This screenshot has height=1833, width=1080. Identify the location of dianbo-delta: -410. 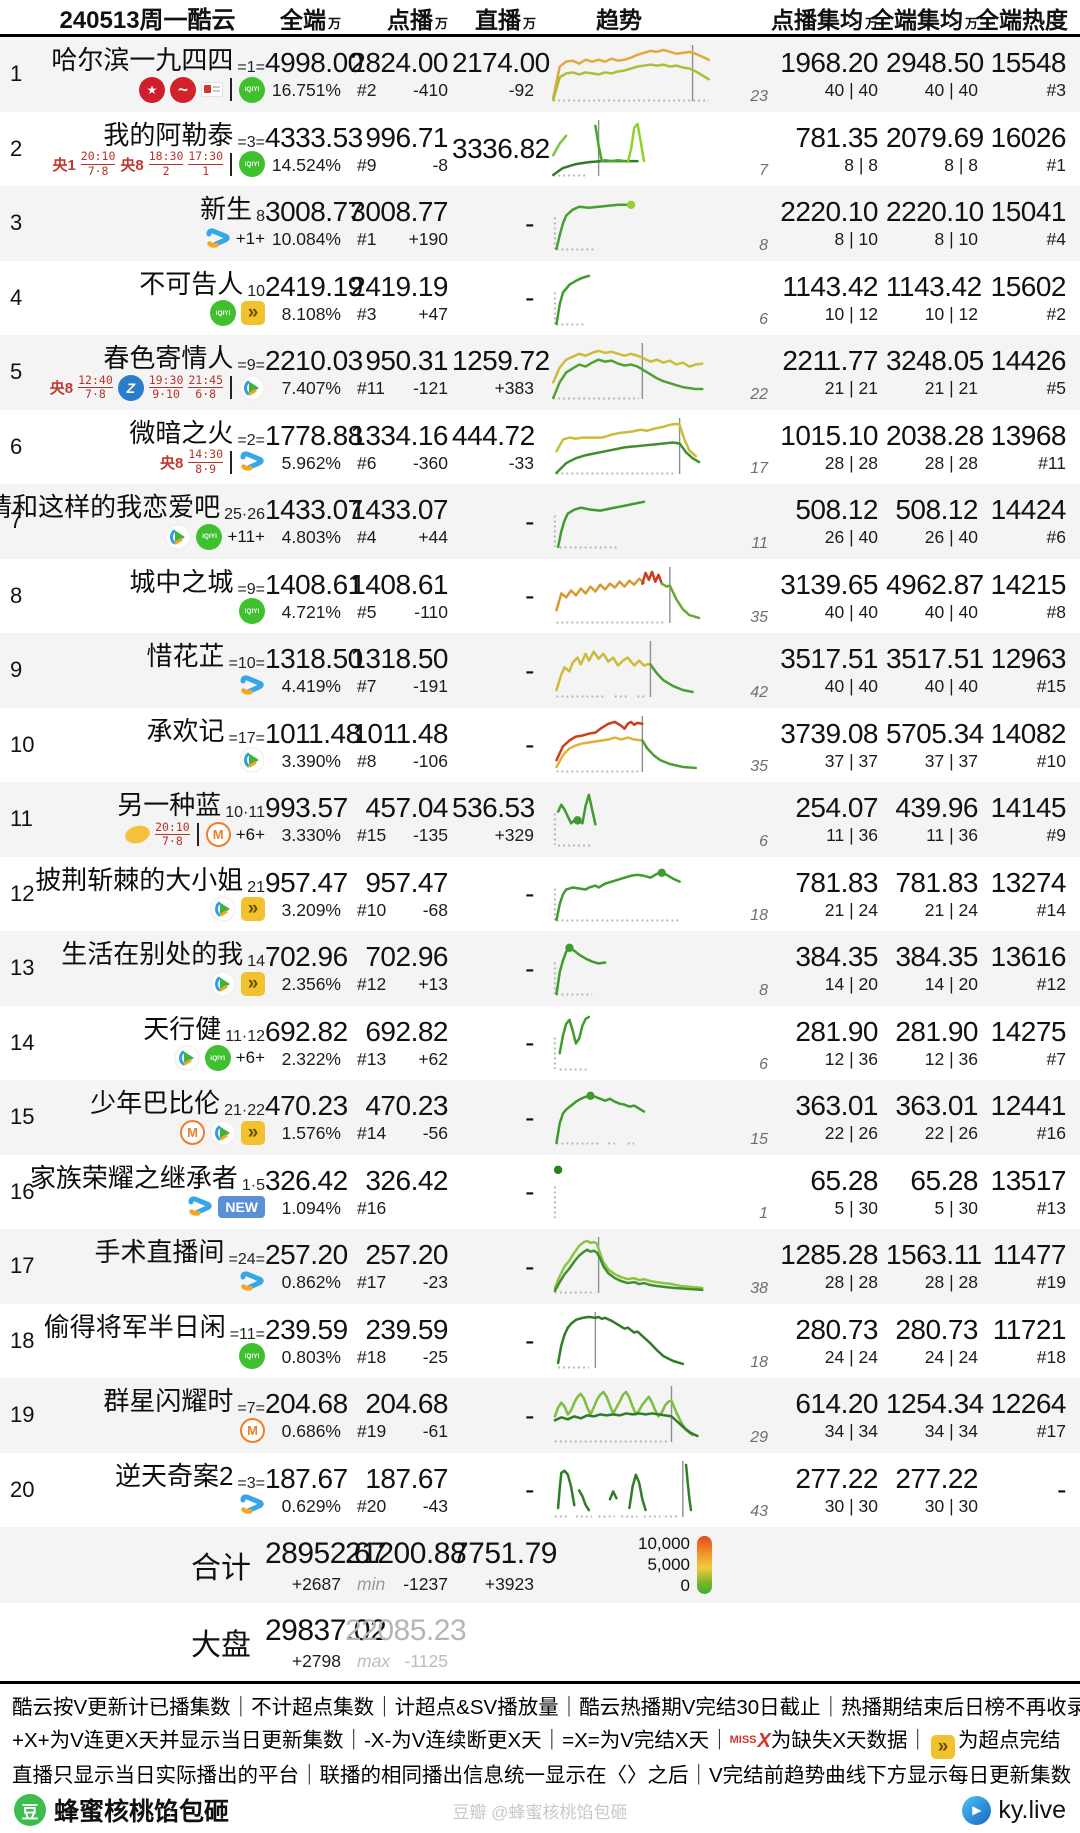
(430, 90).